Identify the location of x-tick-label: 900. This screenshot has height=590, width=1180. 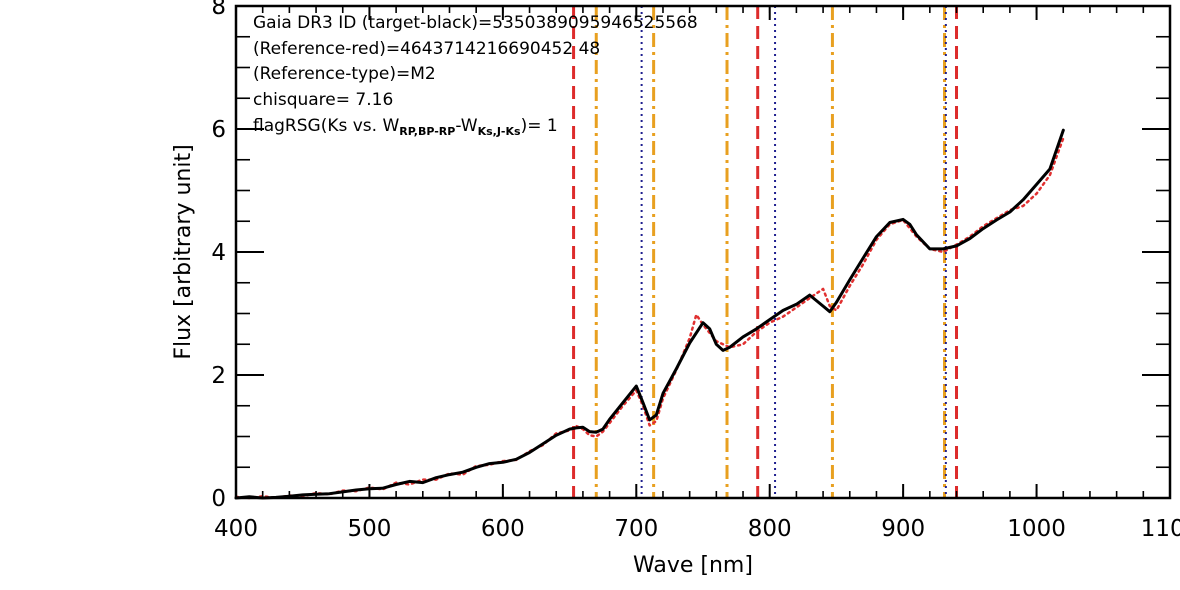
(903, 529).